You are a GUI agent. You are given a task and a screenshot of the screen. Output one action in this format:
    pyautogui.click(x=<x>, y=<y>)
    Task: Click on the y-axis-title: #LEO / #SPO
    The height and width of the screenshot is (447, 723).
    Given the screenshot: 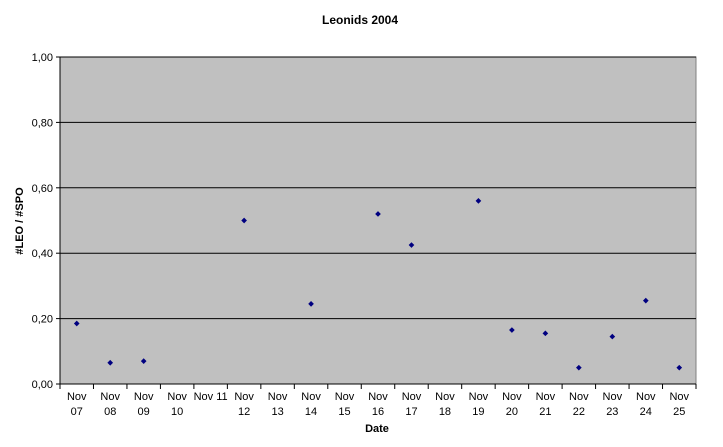 What is the action you would take?
    pyautogui.click(x=20, y=221)
    